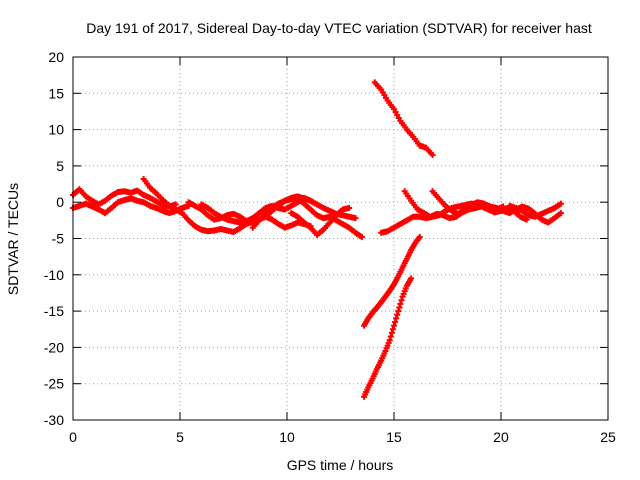  What do you see at coordinates (54, 384) in the screenshot?
I see `y-tick-label: -25` at bounding box center [54, 384].